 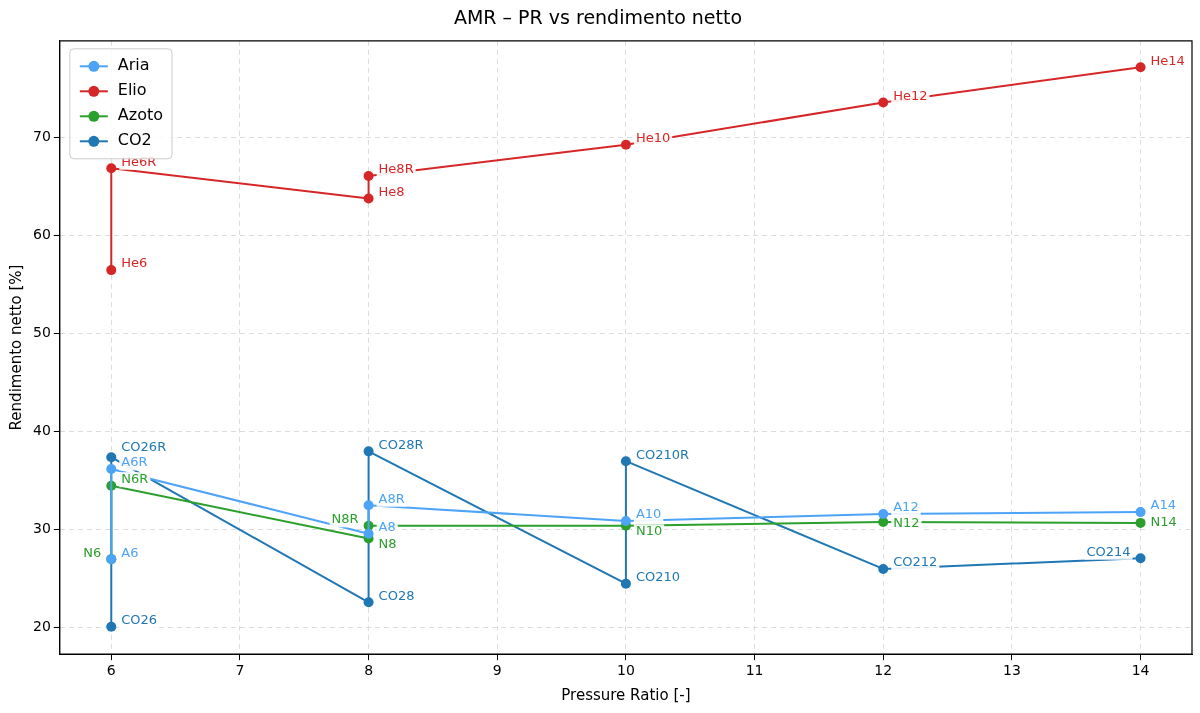 I want to click on x-tick-label: 10, so click(x=625, y=670).